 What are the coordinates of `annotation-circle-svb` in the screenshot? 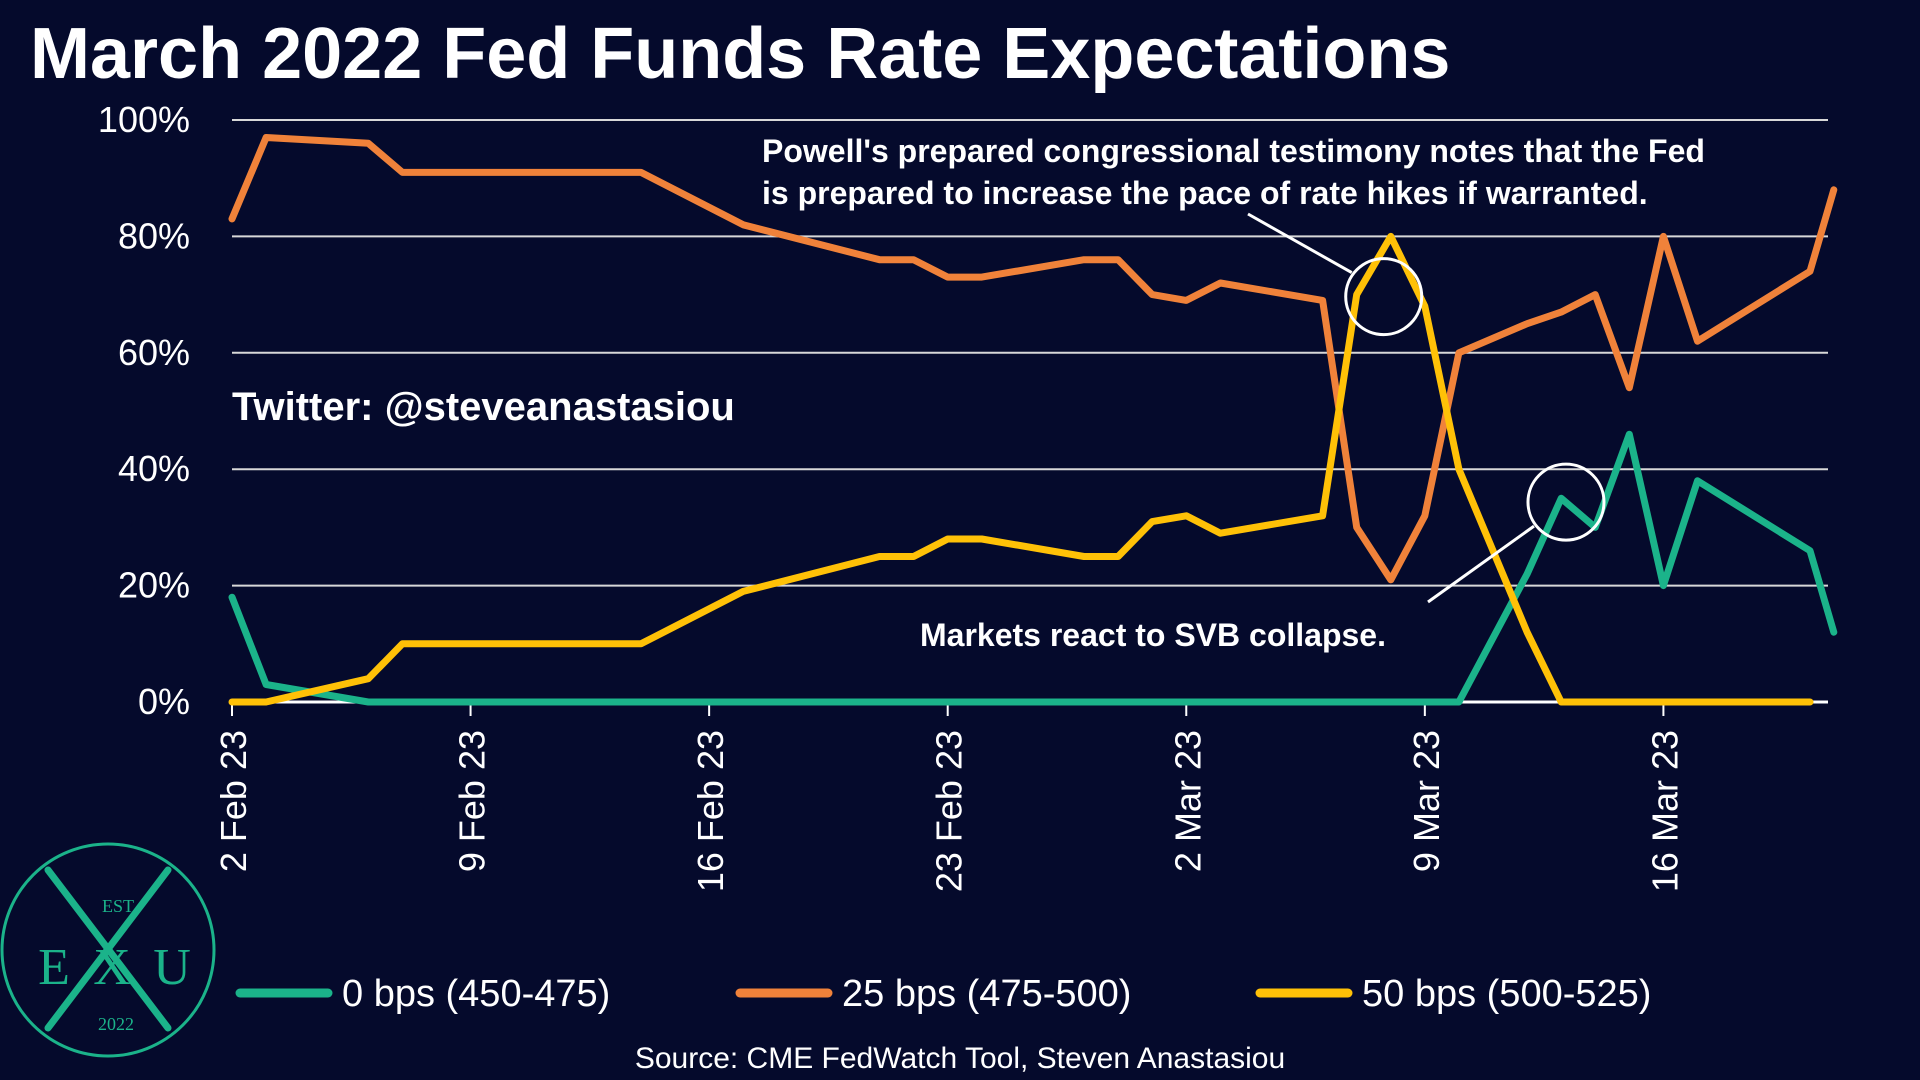 It's located at (1566, 502).